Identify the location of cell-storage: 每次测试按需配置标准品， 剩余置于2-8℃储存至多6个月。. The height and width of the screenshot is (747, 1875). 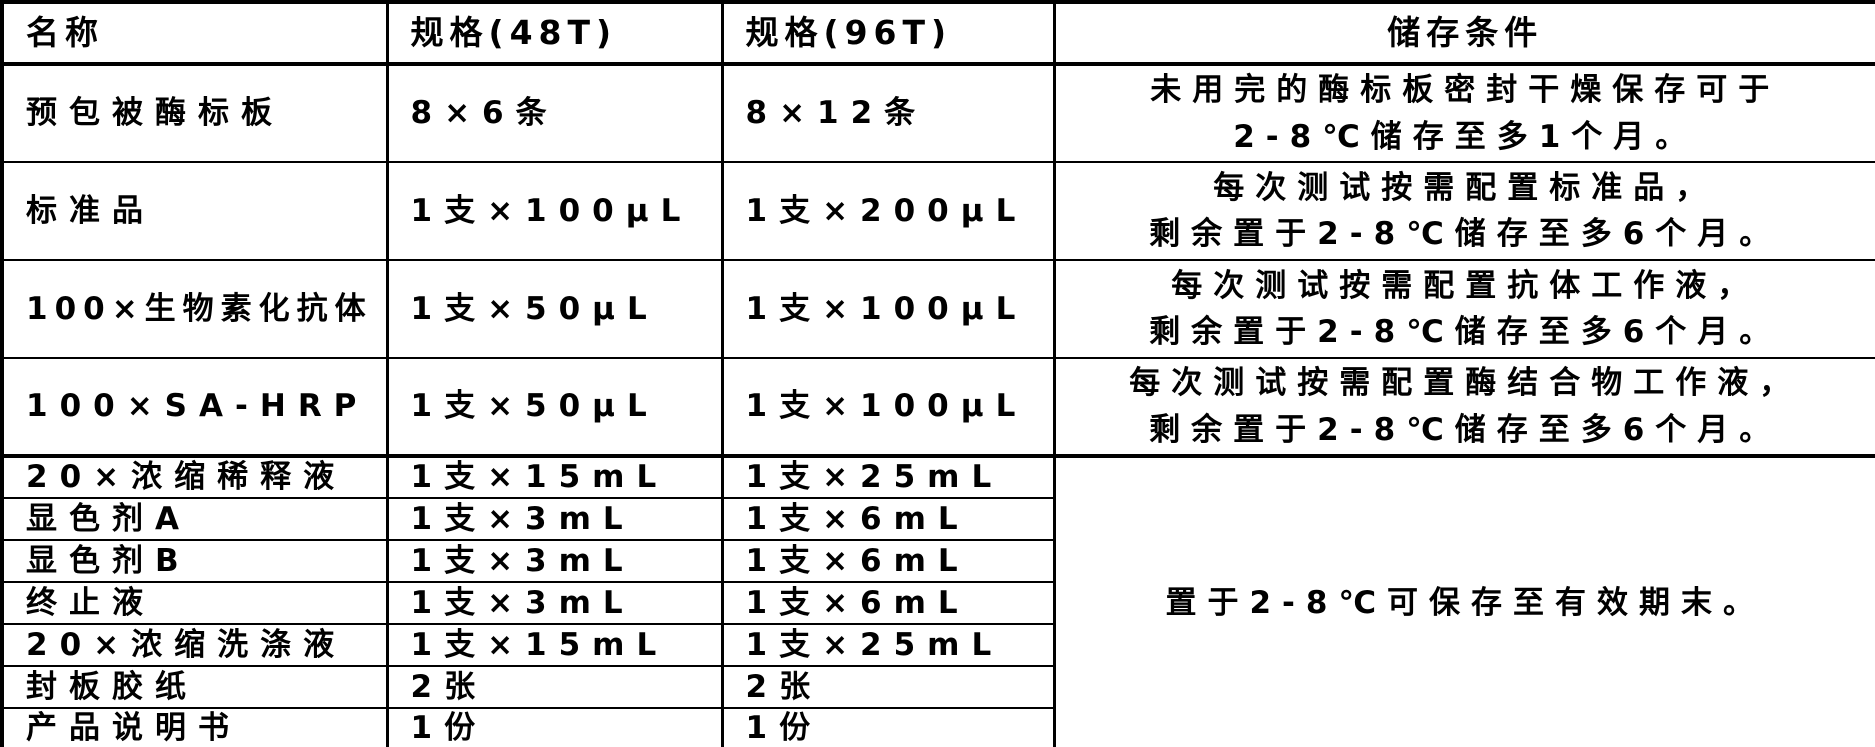
(1463, 211).